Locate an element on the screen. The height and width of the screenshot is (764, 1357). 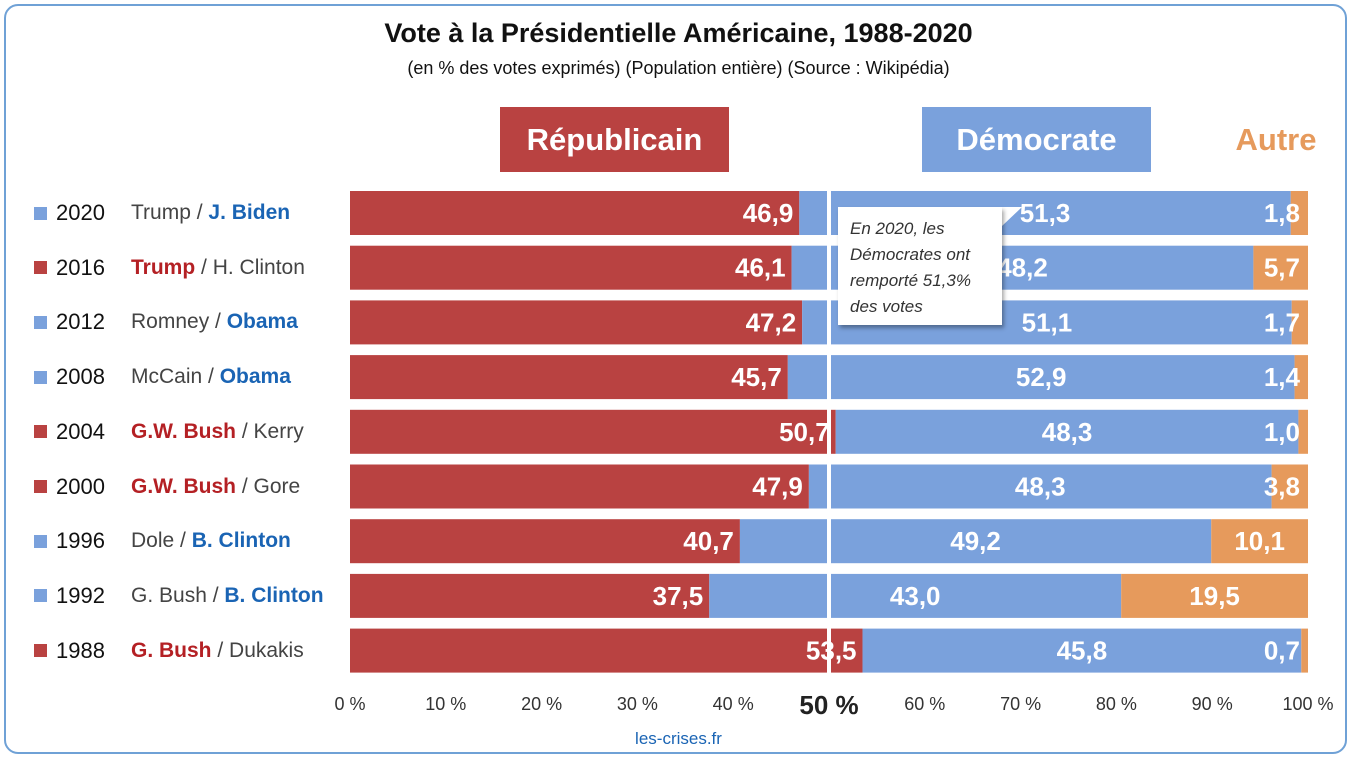
bar-other-2020 is located at coordinates (1299, 213).